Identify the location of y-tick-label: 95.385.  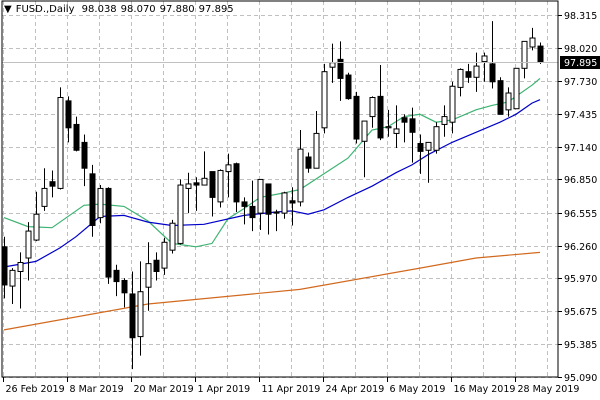
(580, 345).